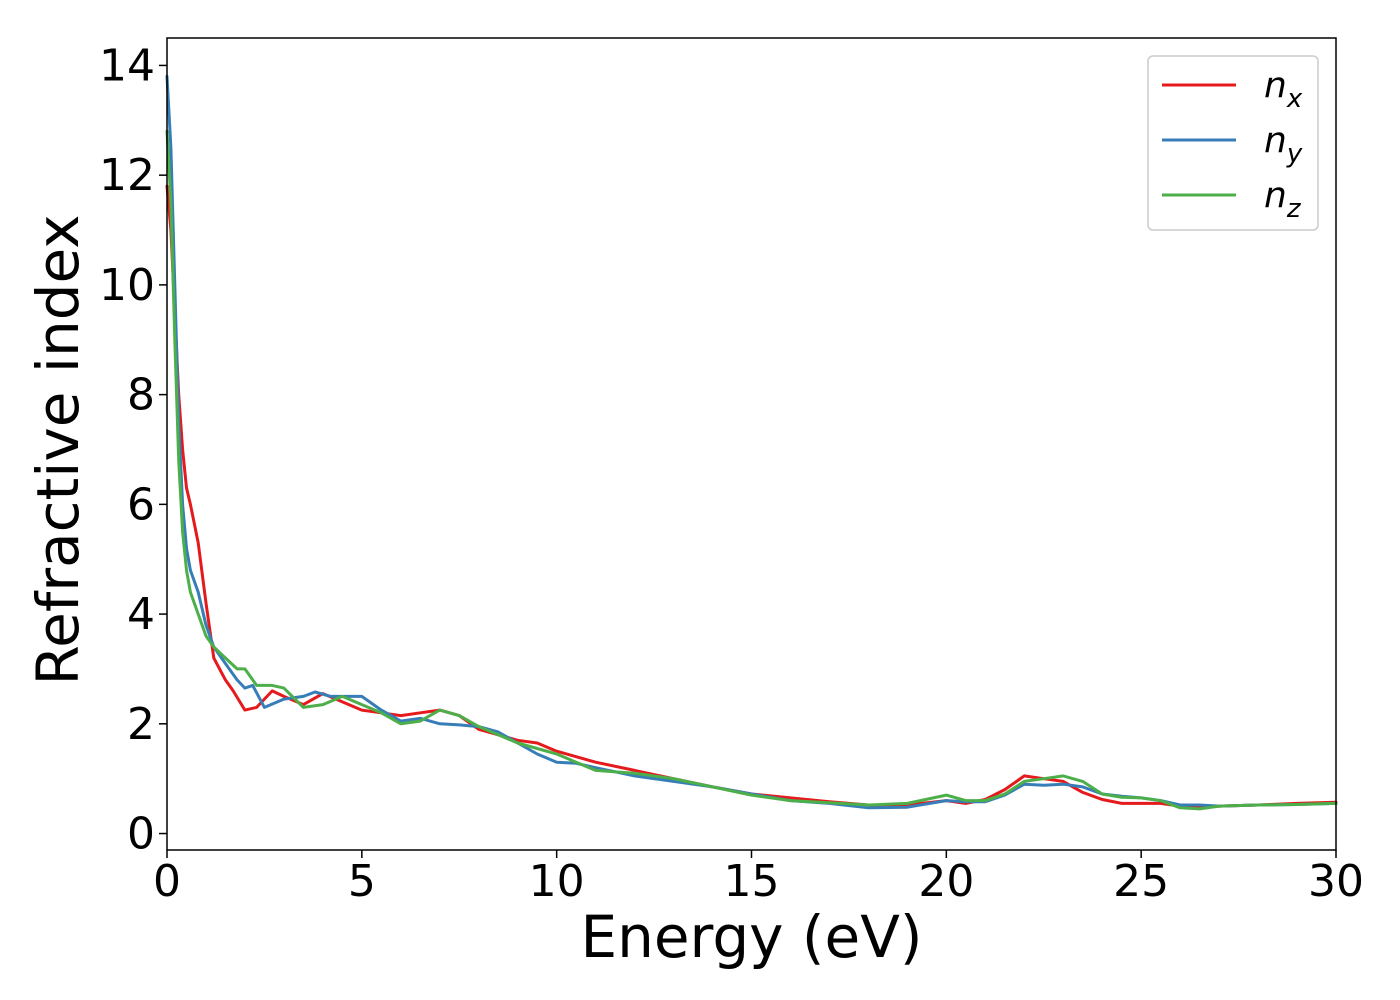 The image size is (1400, 1000). What do you see at coordinates (141, 614) in the screenshot?
I see `y-tick-label: 4` at bounding box center [141, 614].